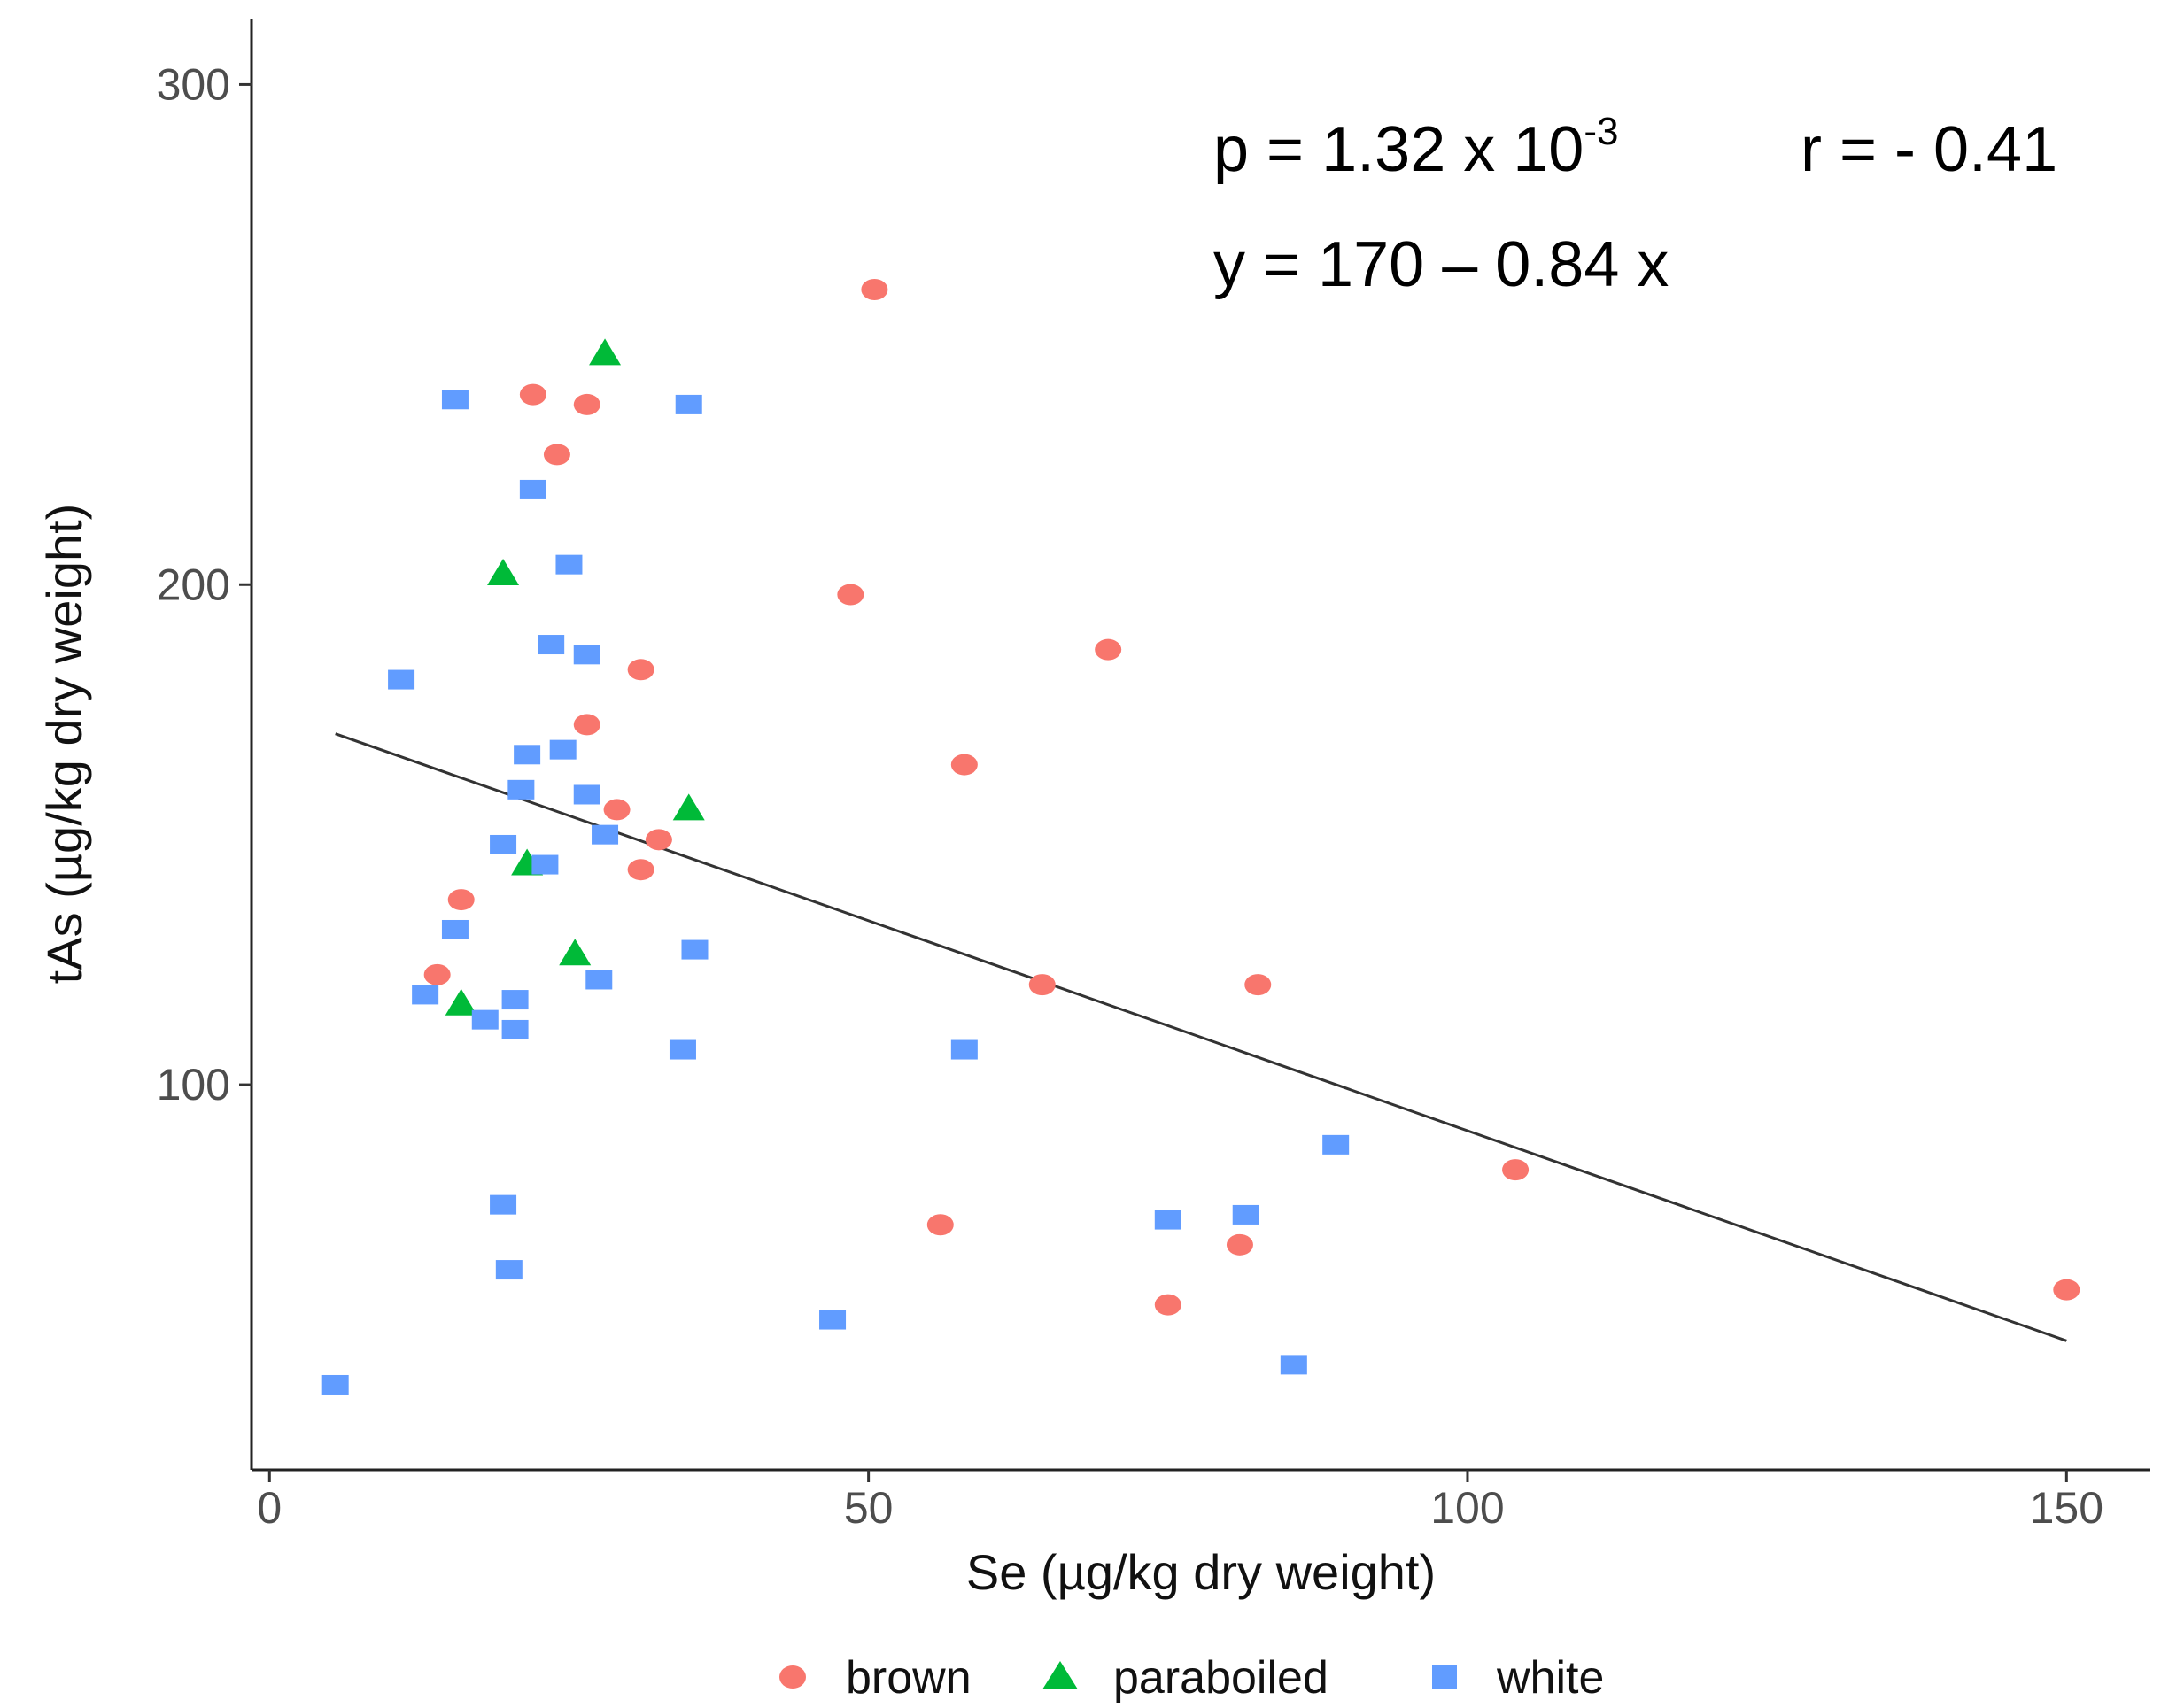 The image size is (2161, 1708). What do you see at coordinates (193, 584) in the screenshot?
I see `y-tick-label: 200` at bounding box center [193, 584].